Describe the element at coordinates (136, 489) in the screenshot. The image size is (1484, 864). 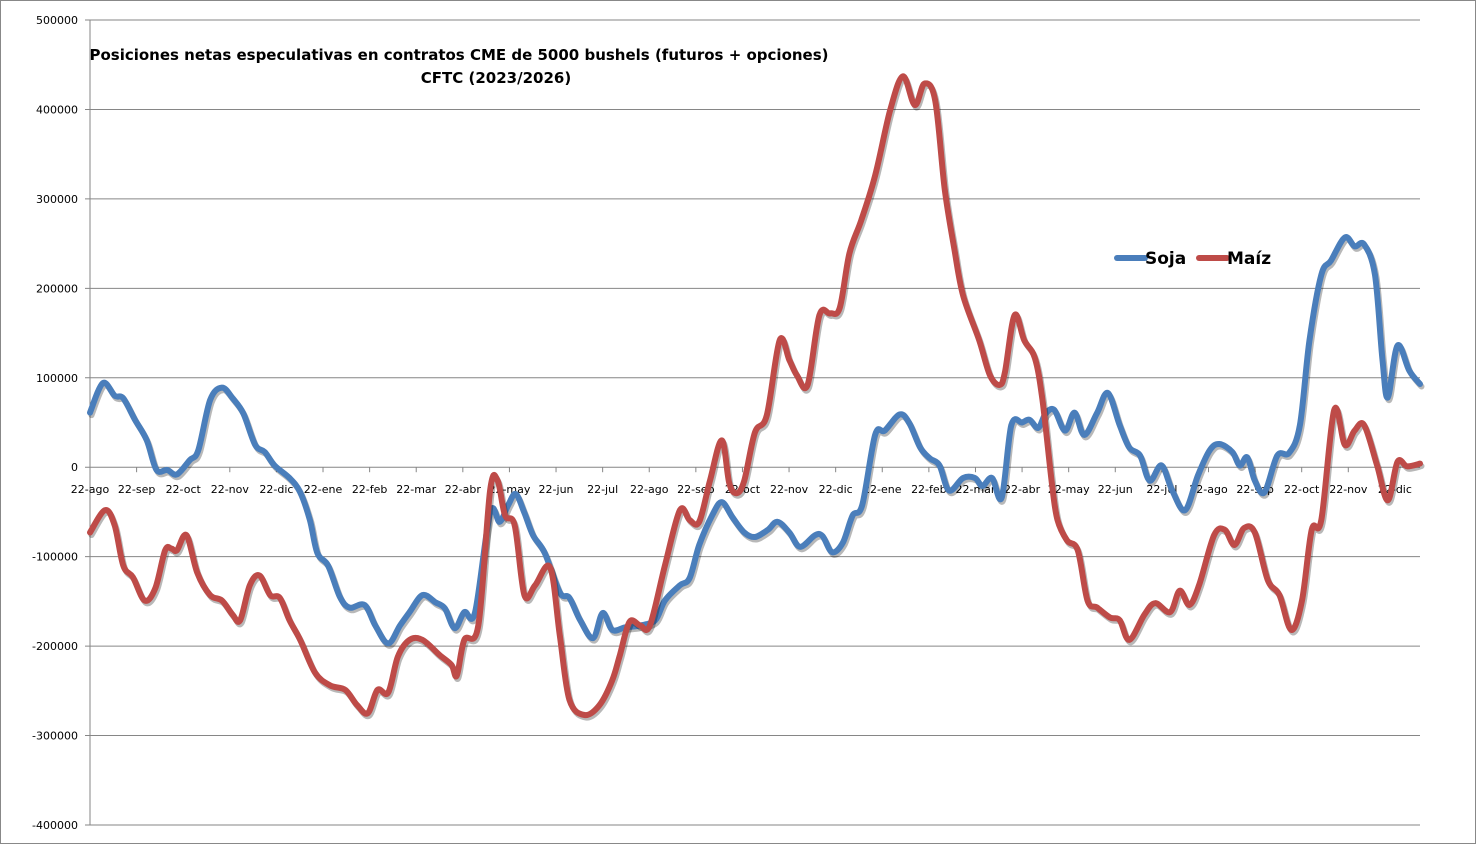
I see `x-tick-label: 22-sep` at that location.